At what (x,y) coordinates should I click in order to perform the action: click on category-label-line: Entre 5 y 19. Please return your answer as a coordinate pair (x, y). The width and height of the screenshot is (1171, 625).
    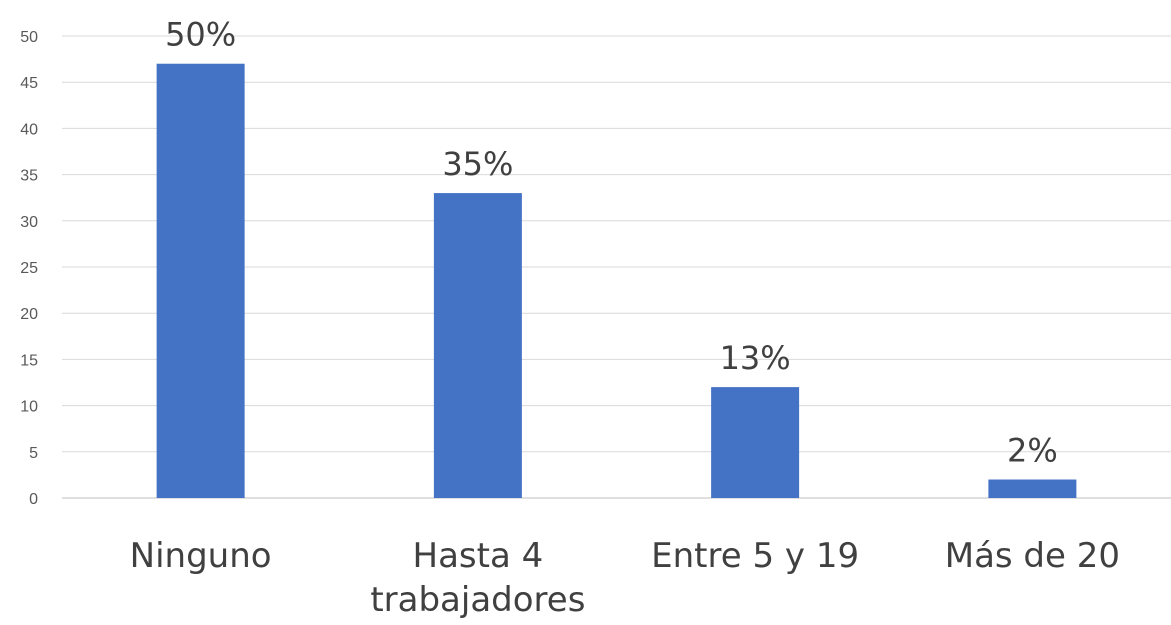
    Looking at the image, I should click on (755, 556).